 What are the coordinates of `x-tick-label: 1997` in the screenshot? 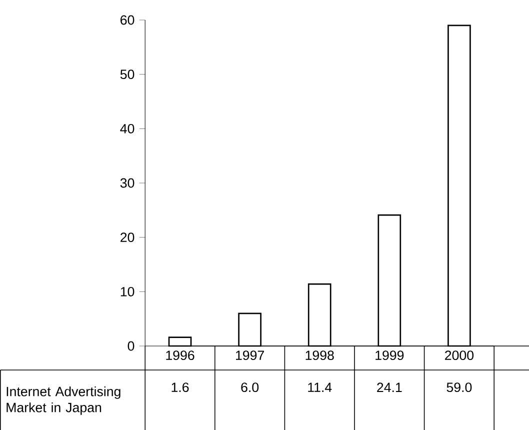 It's located at (250, 355).